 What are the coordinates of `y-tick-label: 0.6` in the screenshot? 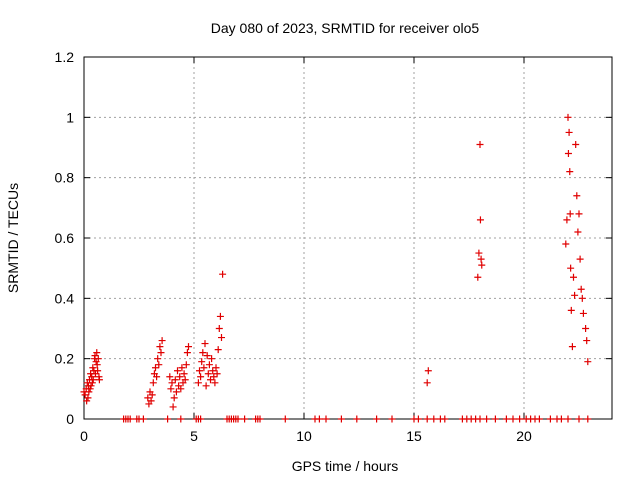 It's located at (65, 238).